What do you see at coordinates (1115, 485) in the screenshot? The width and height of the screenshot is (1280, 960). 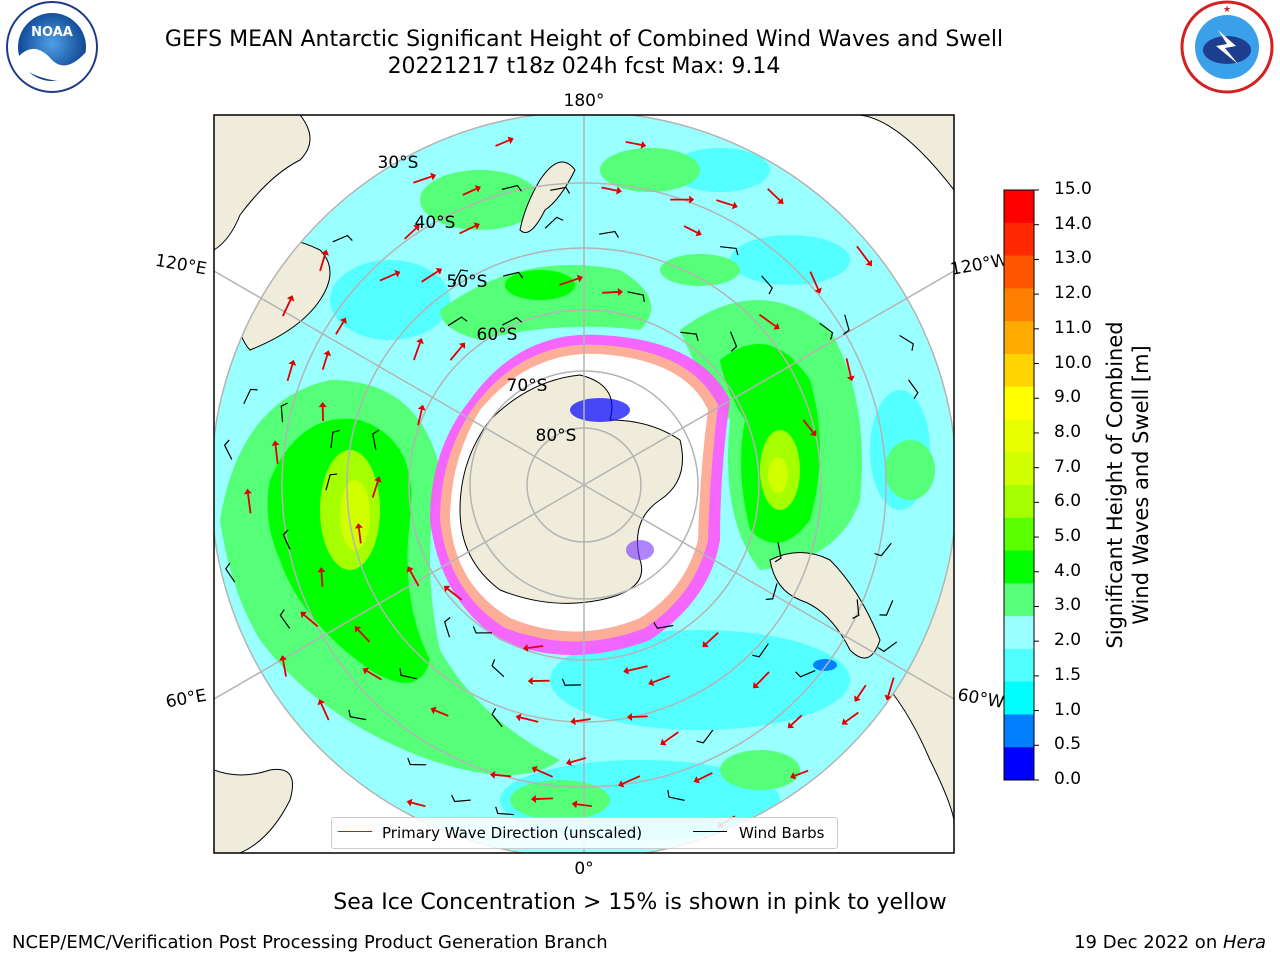 I see `colorbar-title-line1: Significant Height of Combined` at bounding box center [1115, 485].